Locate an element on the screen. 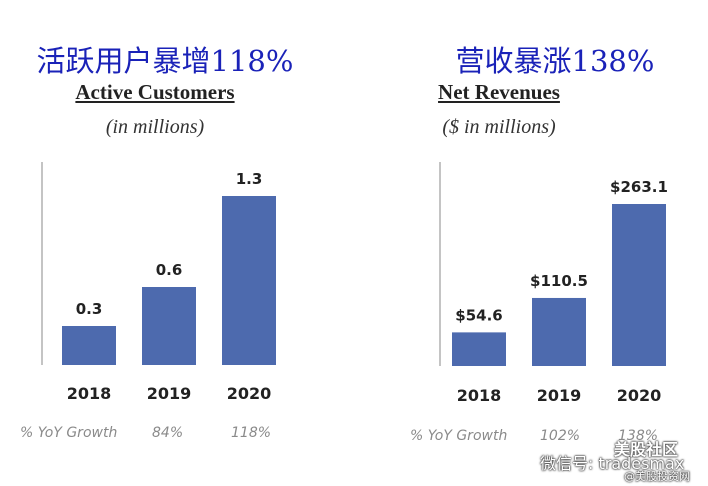  yoy-growth-2019: 102% is located at coordinates (560, 436).